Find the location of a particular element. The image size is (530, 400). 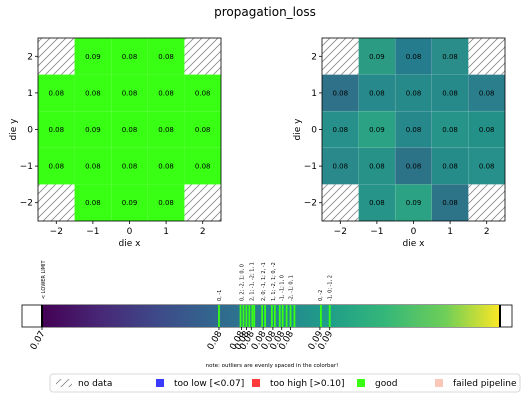

legend-frame is located at coordinates (285, 383).